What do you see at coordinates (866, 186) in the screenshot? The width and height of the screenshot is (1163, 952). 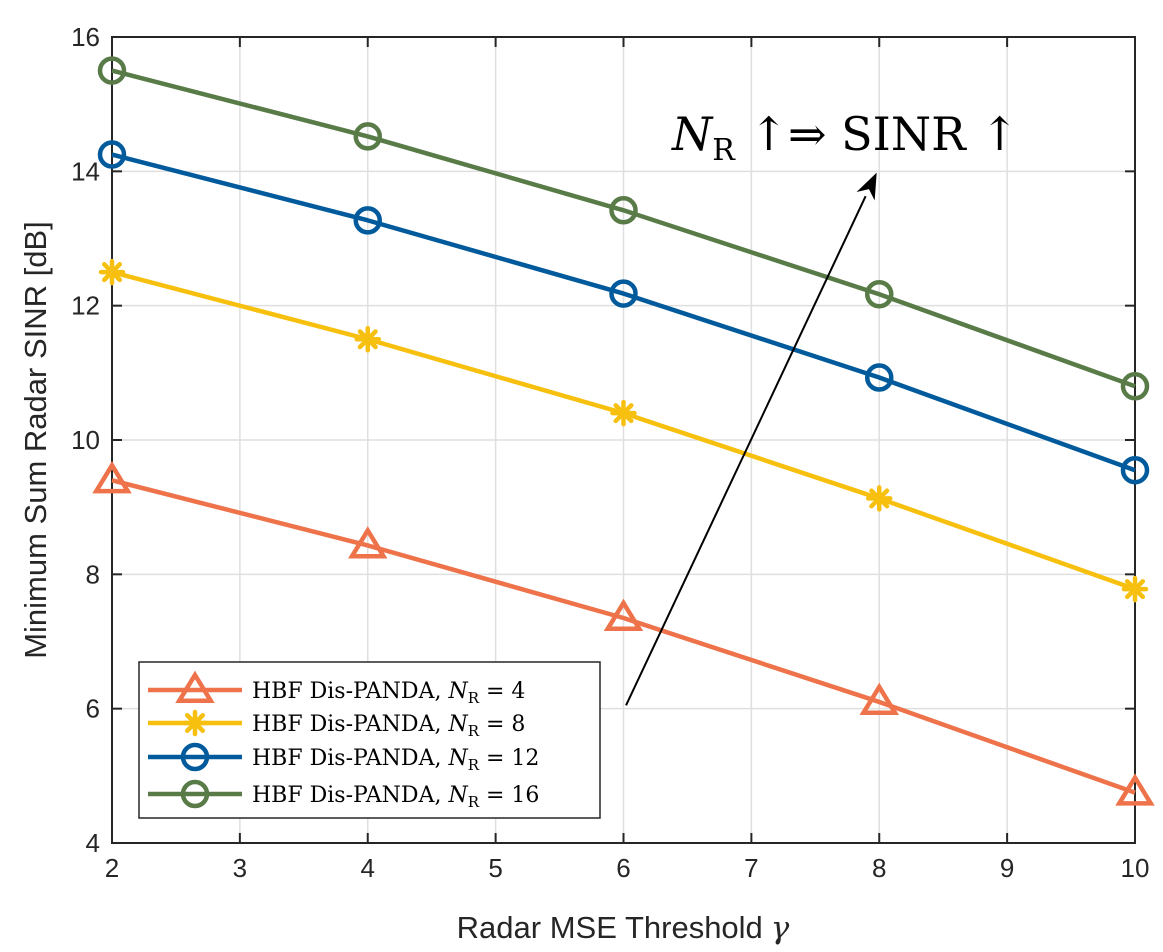 I see `annotation-arrow-head` at bounding box center [866, 186].